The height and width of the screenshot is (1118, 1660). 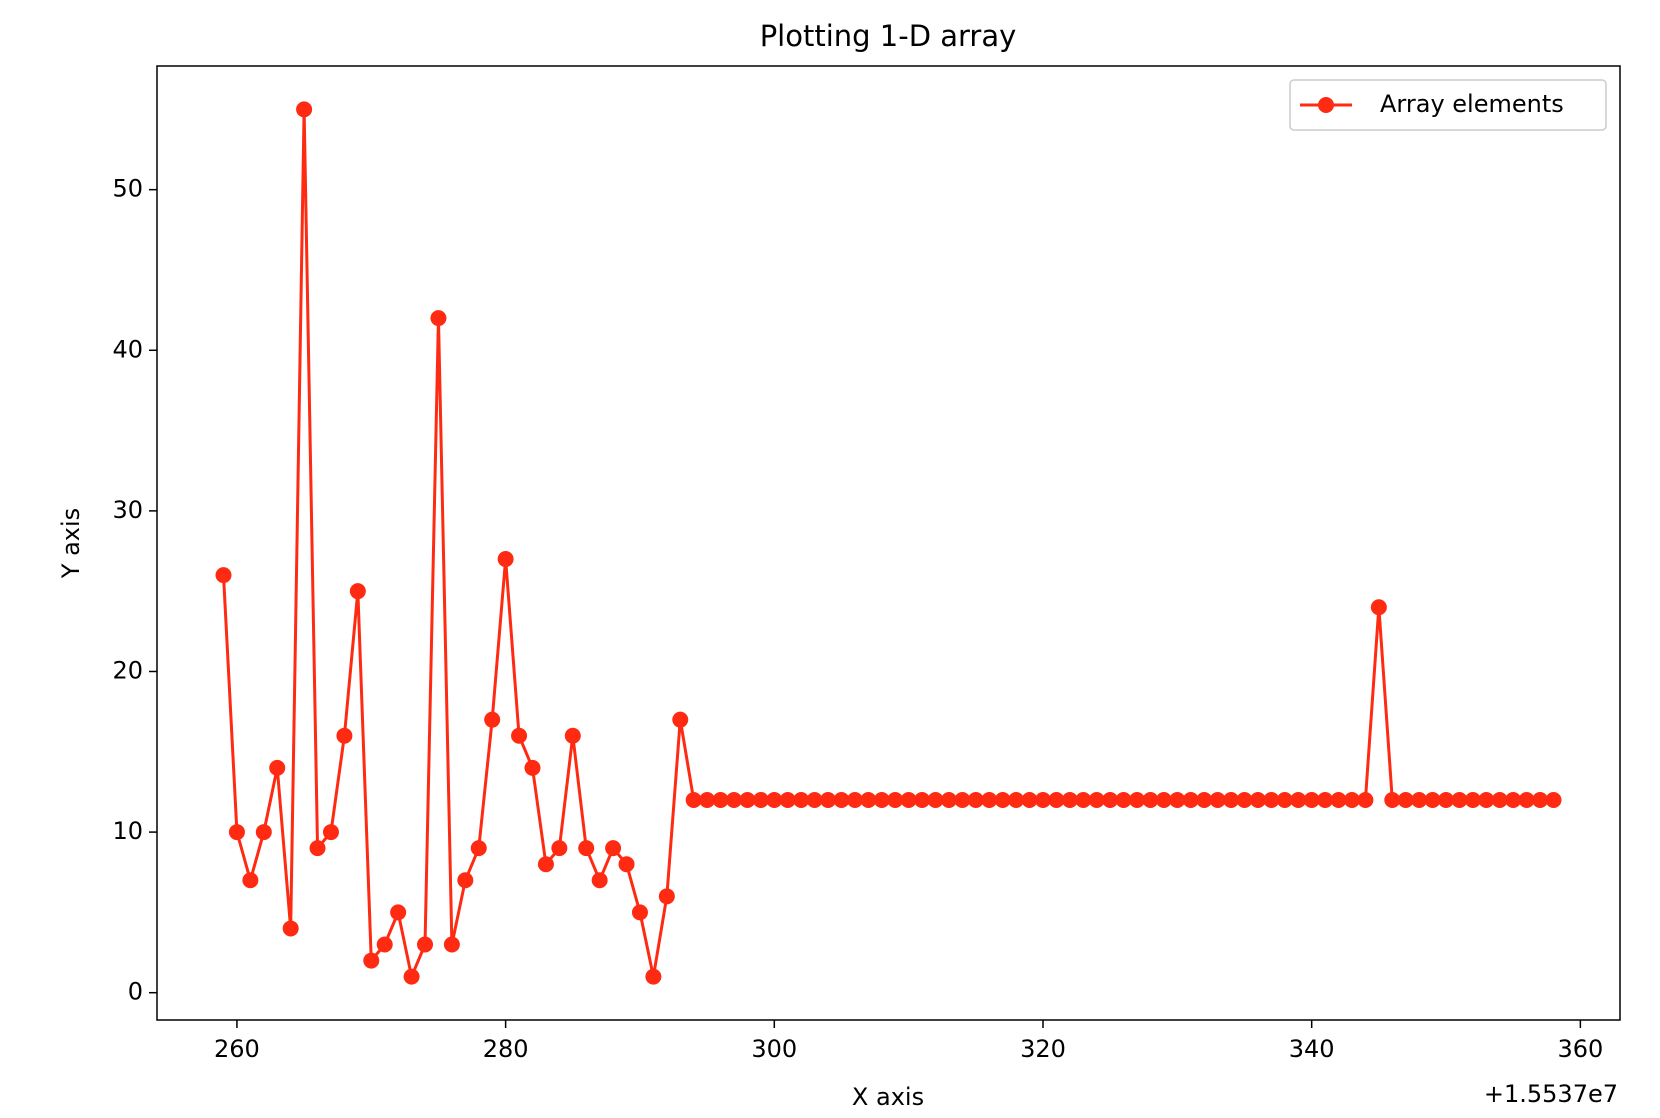 What do you see at coordinates (127, 510) in the screenshot?
I see `y-tick-label: 30` at bounding box center [127, 510].